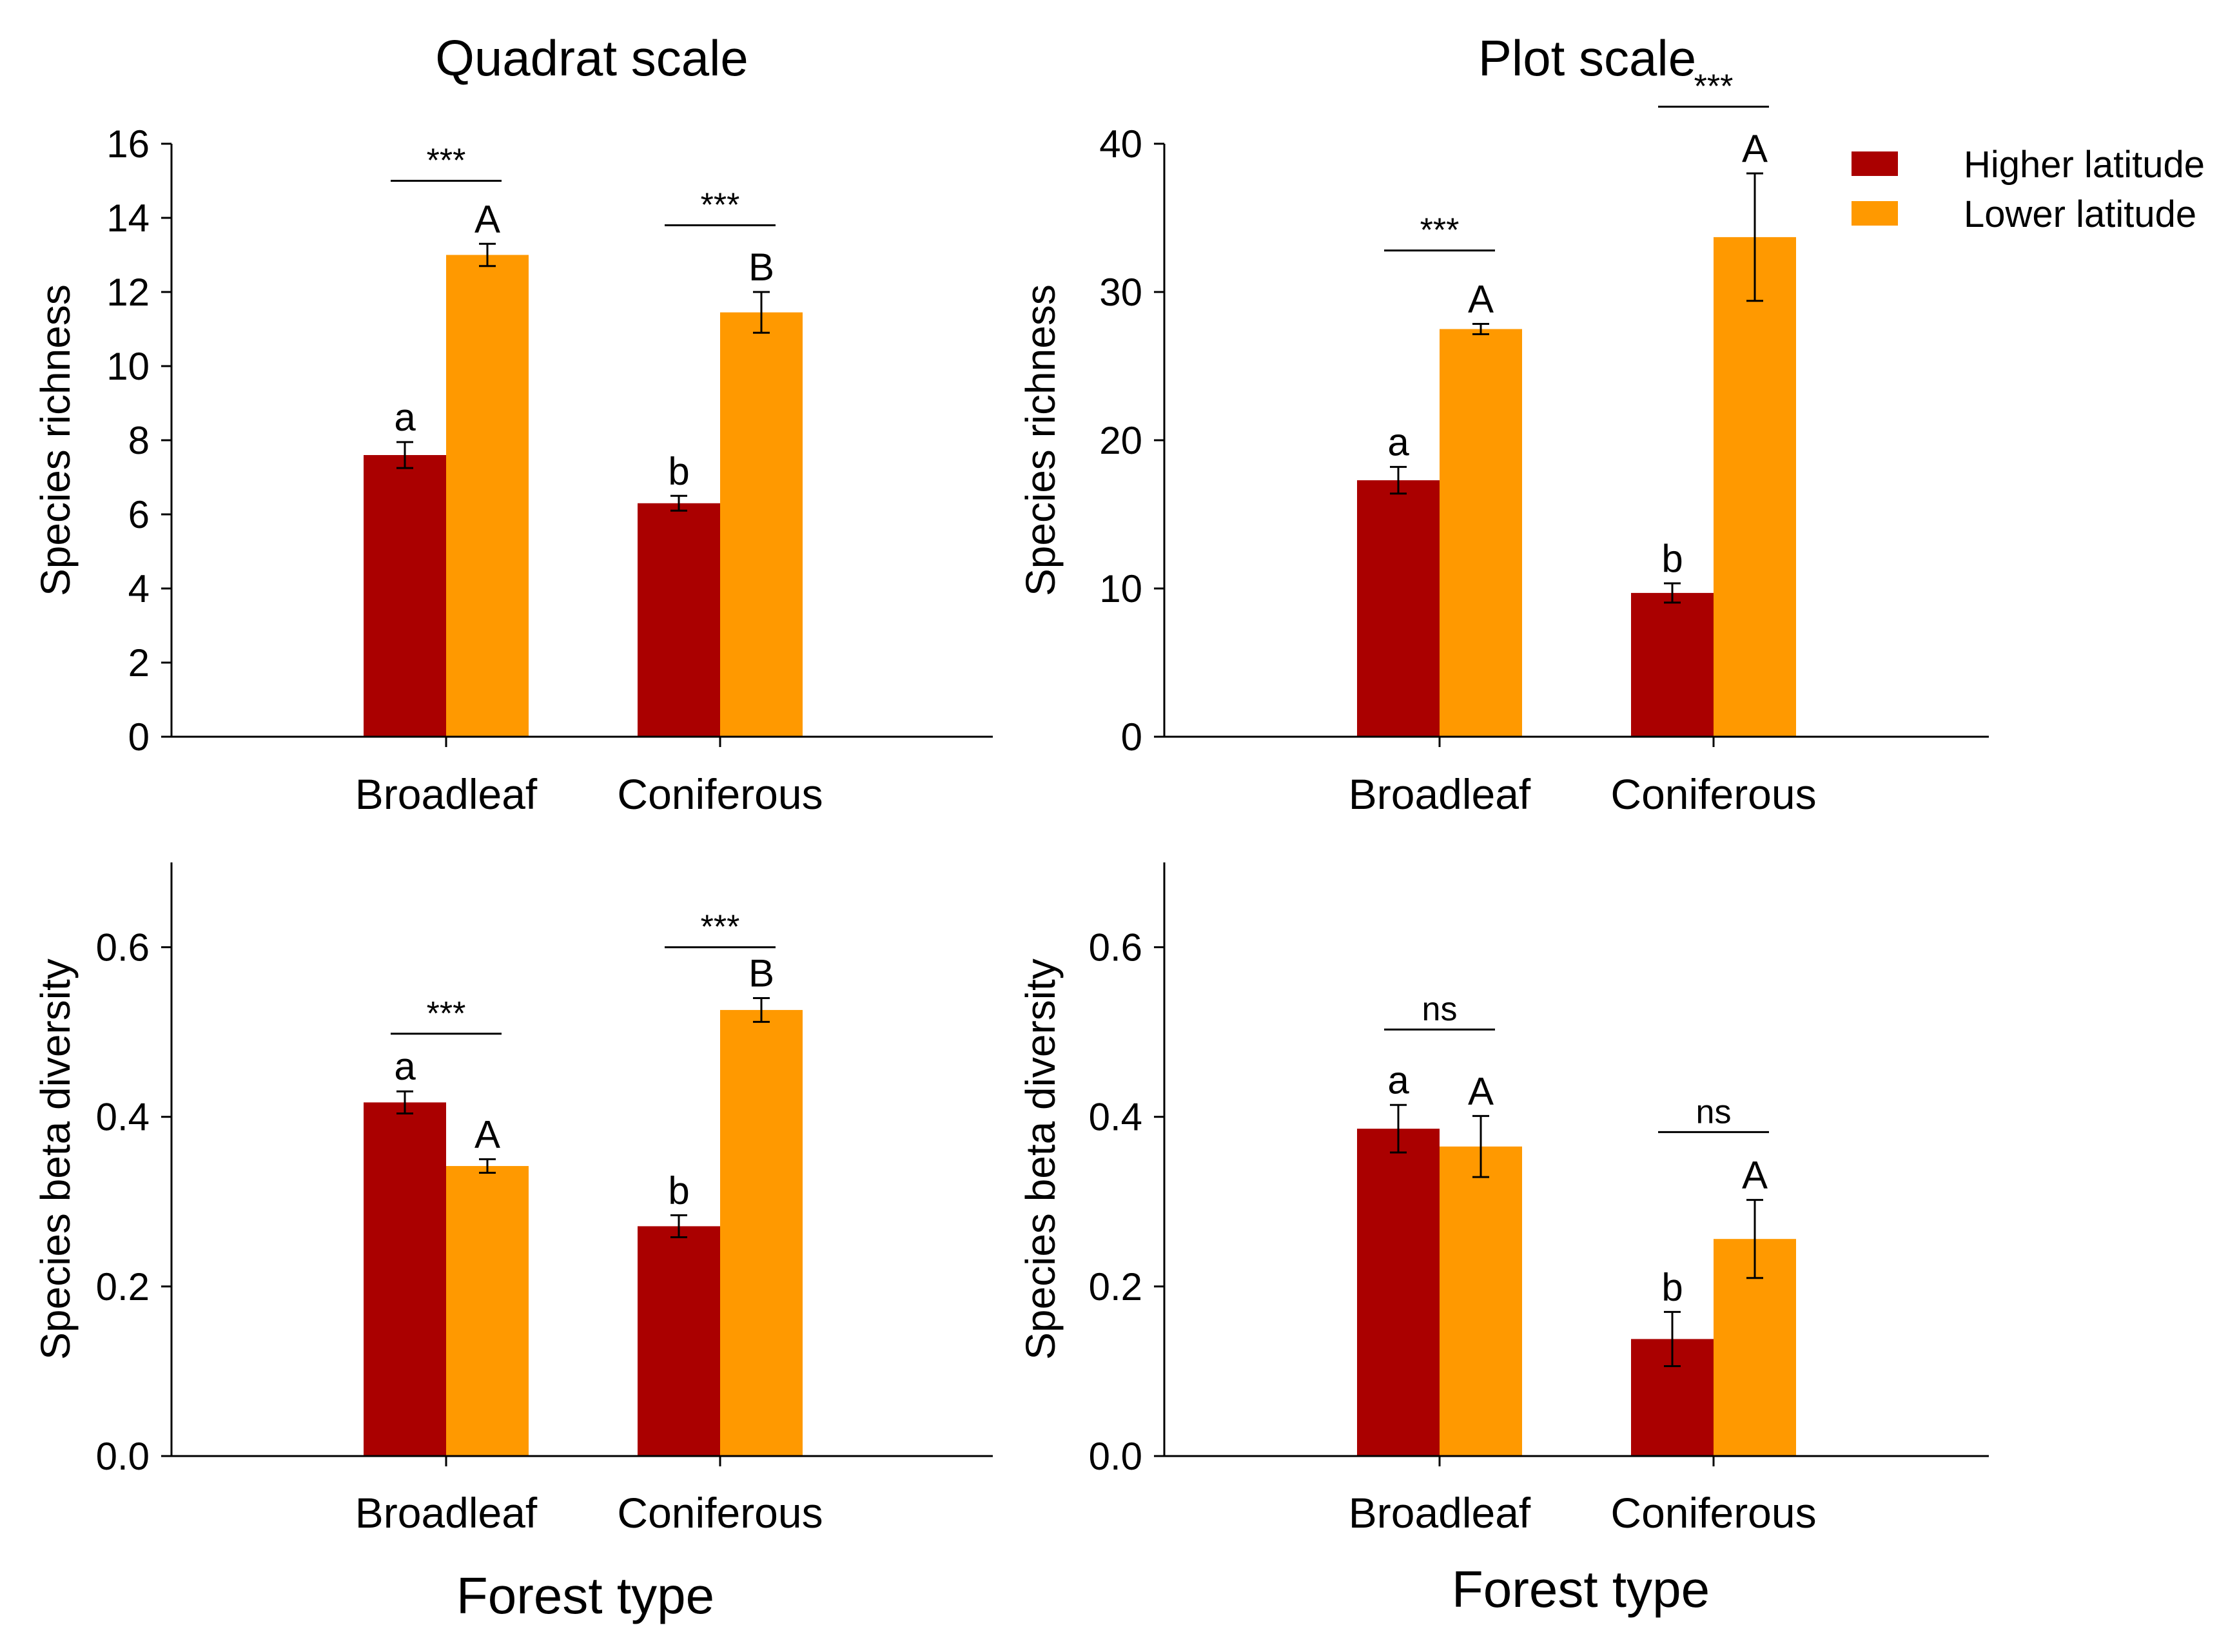 The image size is (2228, 1652). What do you see at coordinates (1875, 213) in the screenshot?
I see `legend-swatch-lower` at bounding box center [1875, 213].